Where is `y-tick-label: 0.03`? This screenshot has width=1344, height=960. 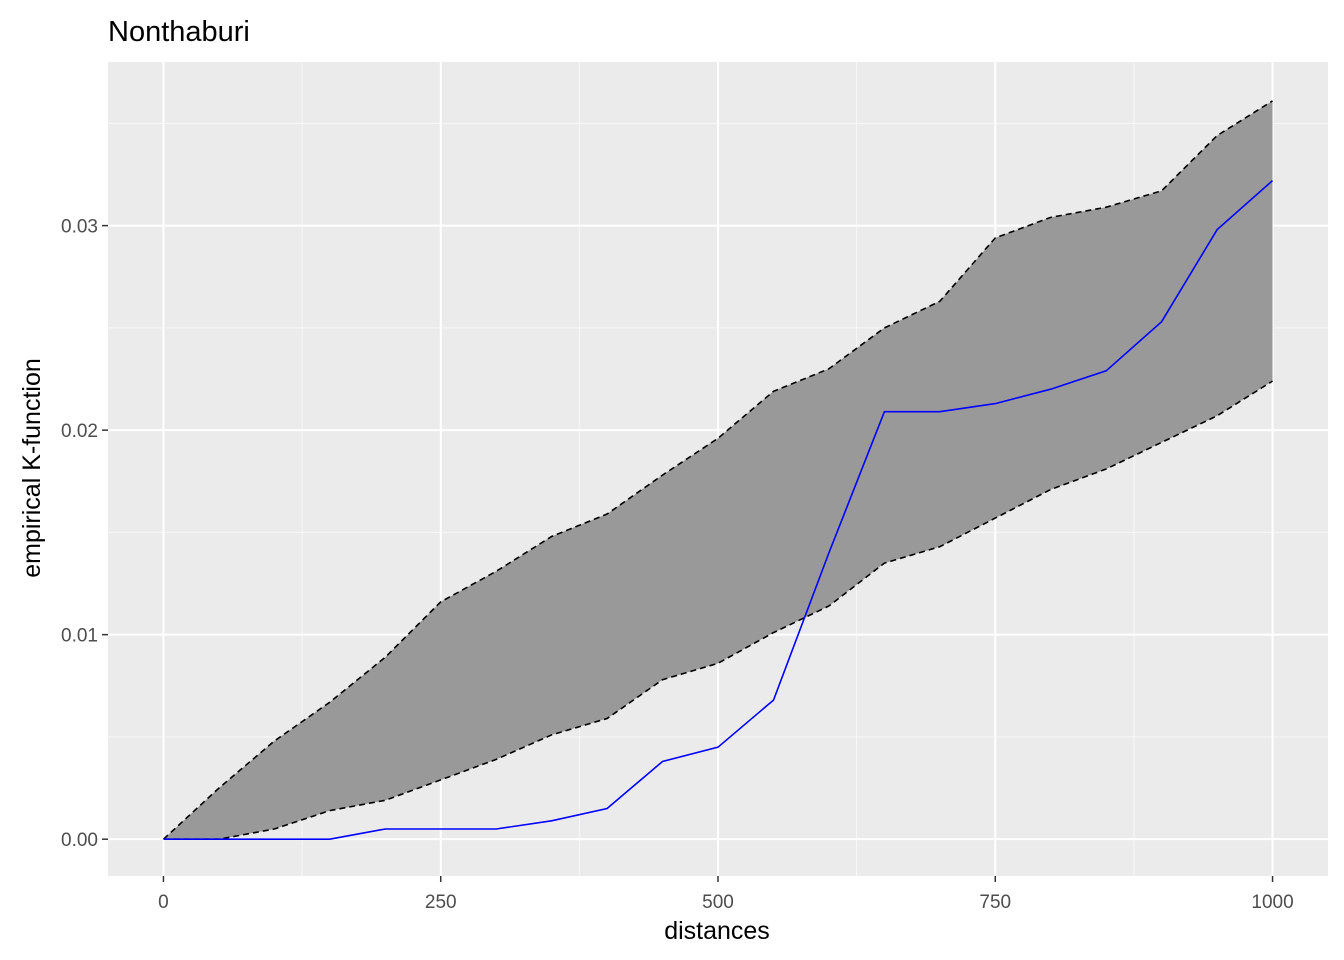 y-tick-label: 0.03 is located at coordinates (79, 227).